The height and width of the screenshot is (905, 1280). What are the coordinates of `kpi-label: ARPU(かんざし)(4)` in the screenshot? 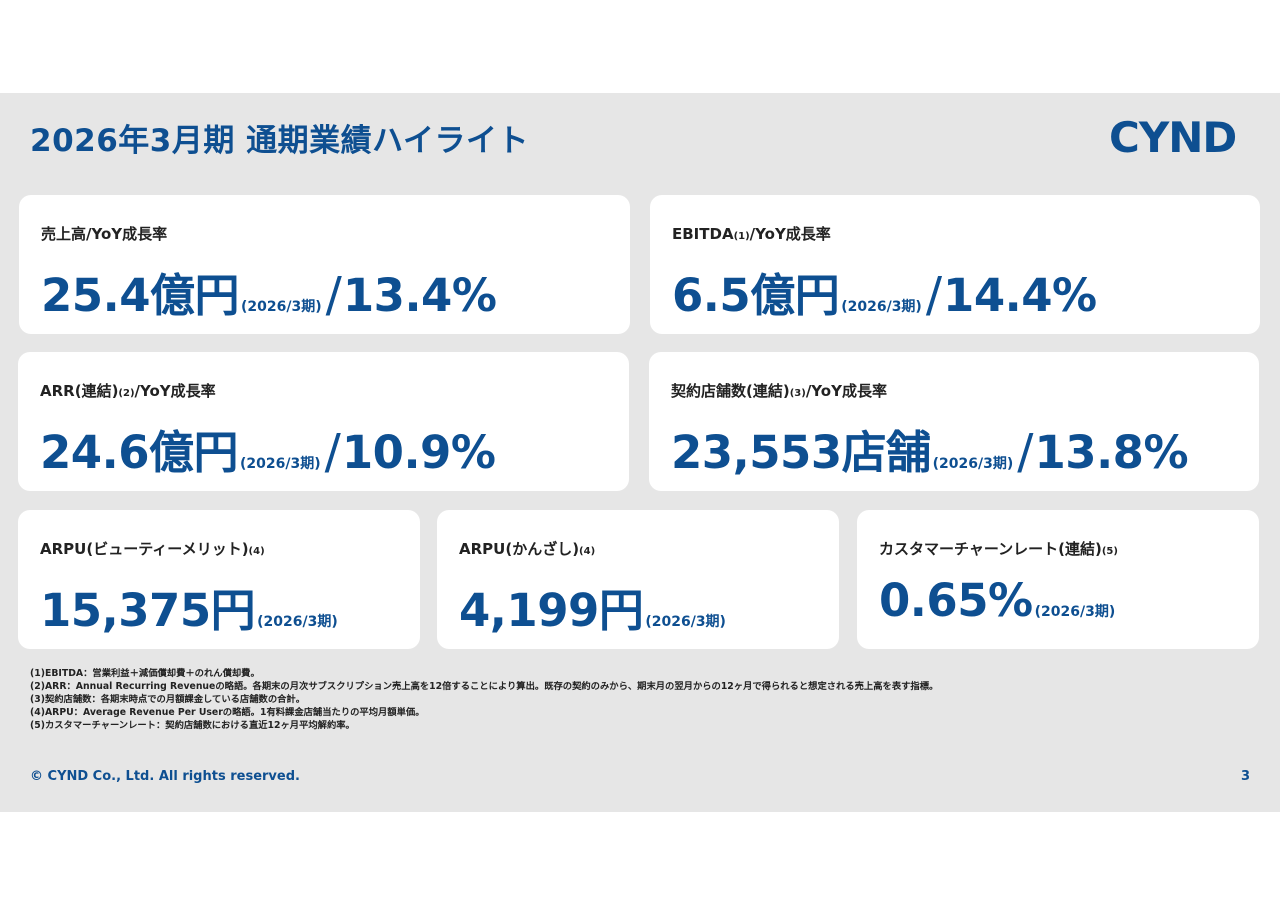 It's located at (527, 548).